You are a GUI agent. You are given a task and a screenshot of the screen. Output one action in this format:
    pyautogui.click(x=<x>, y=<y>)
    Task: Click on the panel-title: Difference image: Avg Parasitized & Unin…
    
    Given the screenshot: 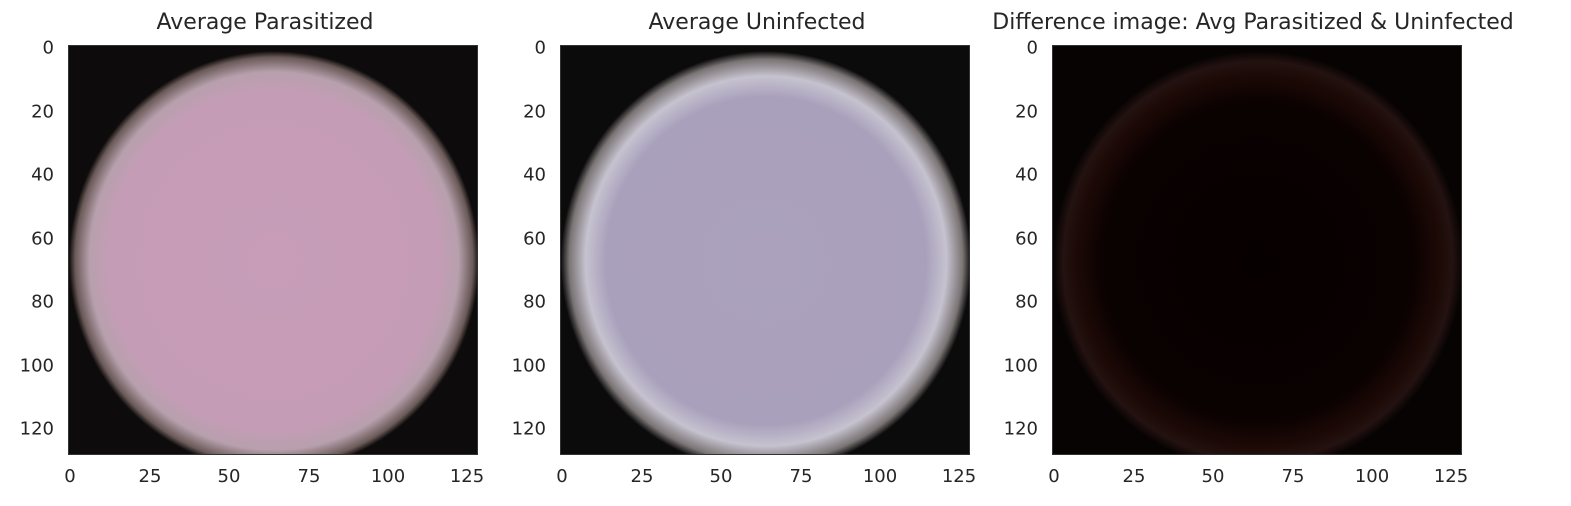 What is the action you would take?
    pyautogui.click(x=1253, y=22)
    